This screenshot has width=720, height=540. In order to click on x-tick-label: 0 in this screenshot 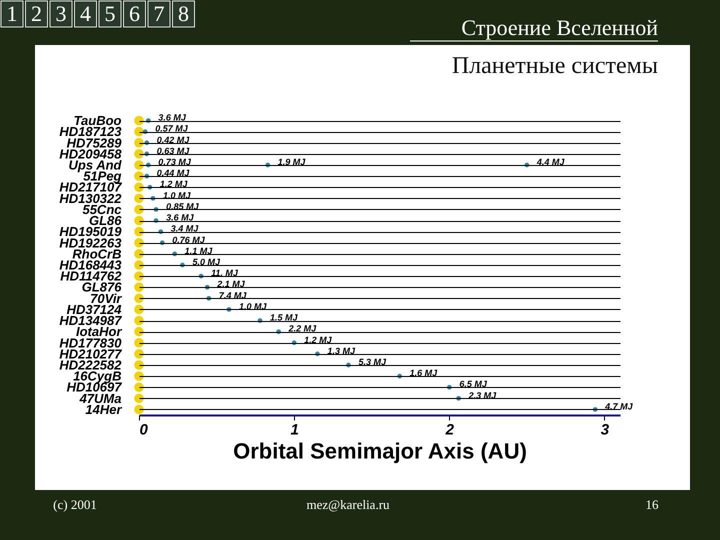, I will do `click(144, 430)`.